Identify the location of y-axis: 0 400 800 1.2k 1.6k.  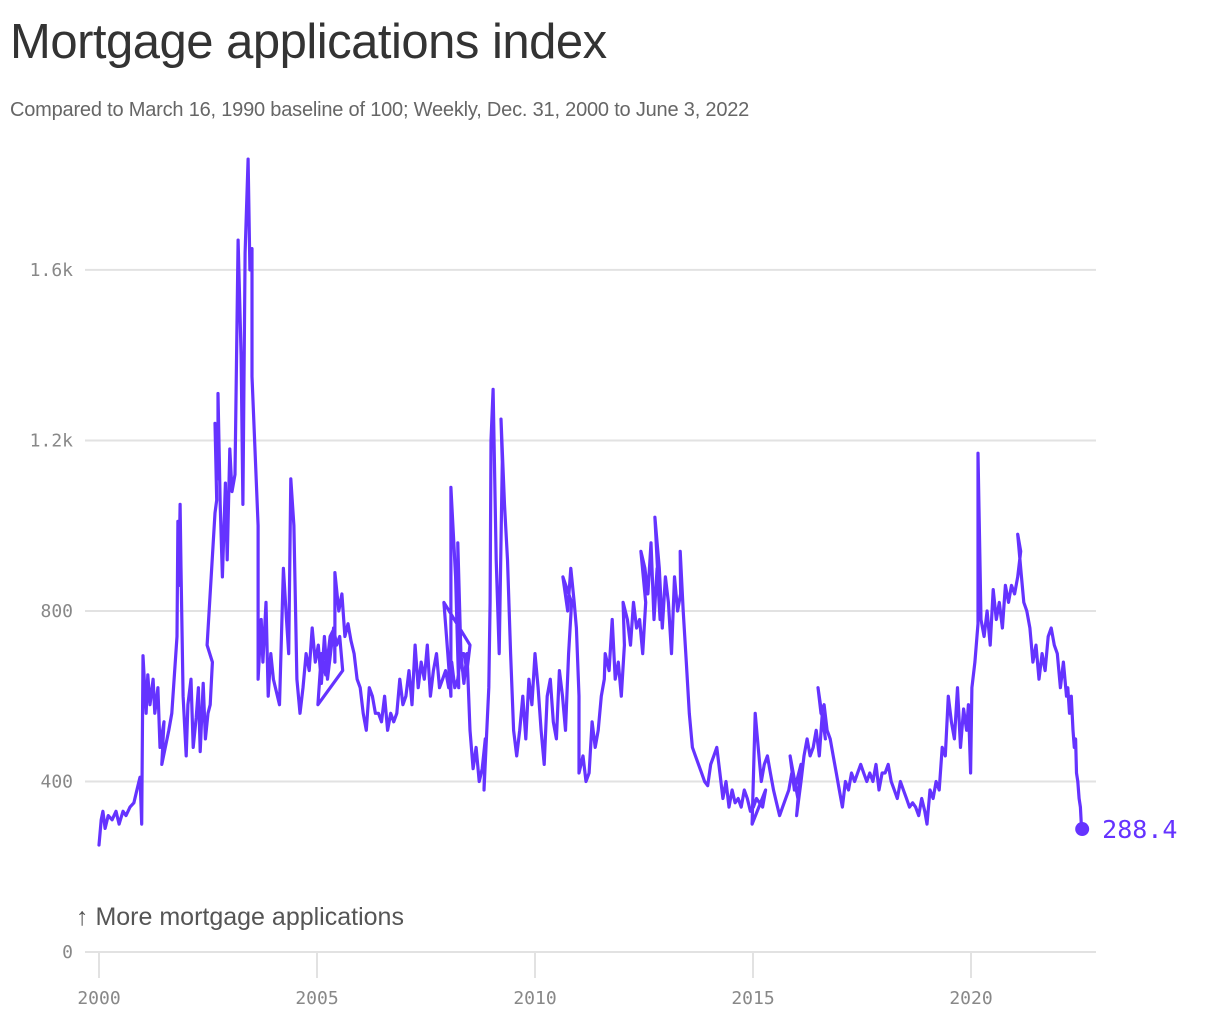
(52, 611).